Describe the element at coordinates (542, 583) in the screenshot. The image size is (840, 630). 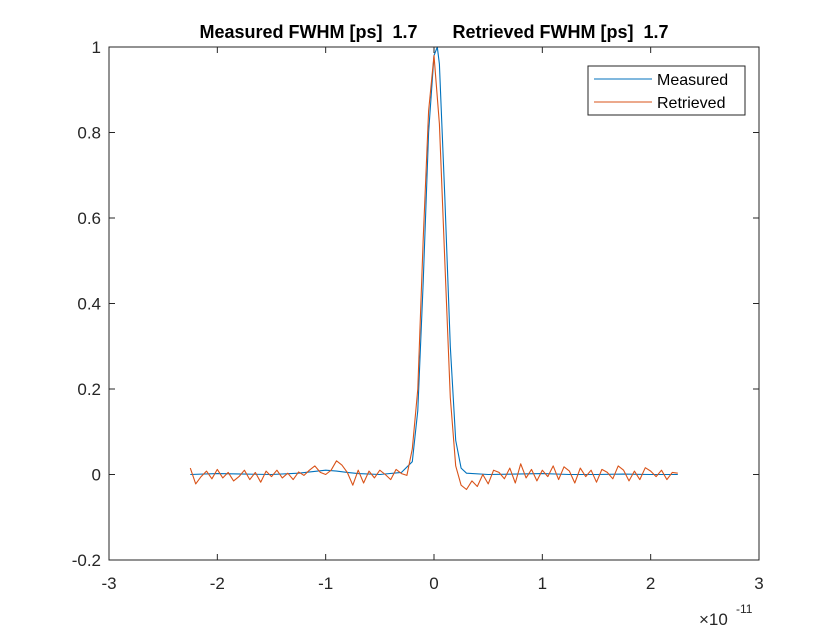
I see `x-tick-label: 1` at that location.